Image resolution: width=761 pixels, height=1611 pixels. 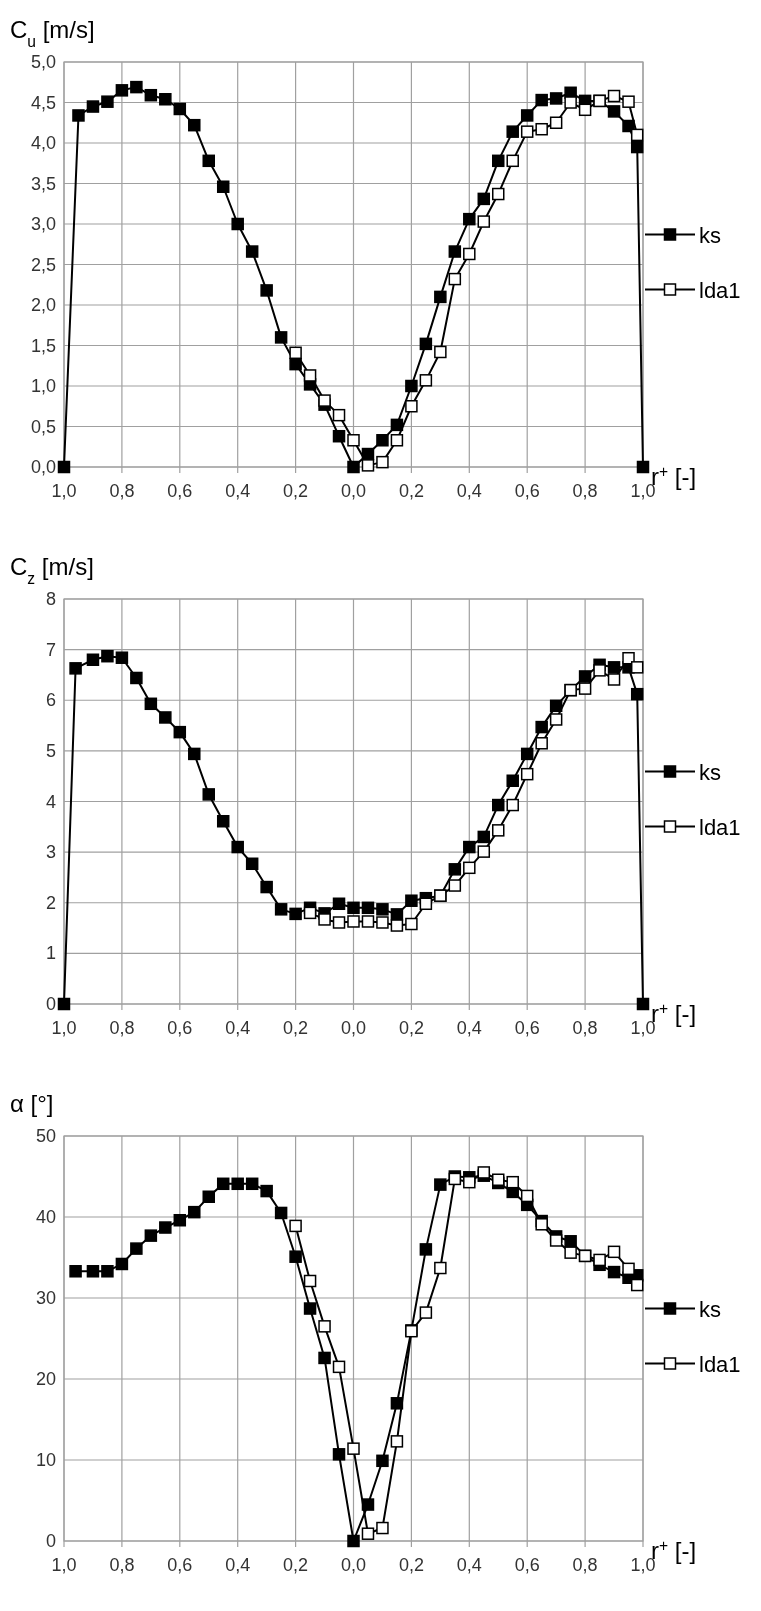 What do you see at coordinates (32, 1103) in the screenshot?
I see `y-axis-title: α [°]` at bounding box center [32, 1103].